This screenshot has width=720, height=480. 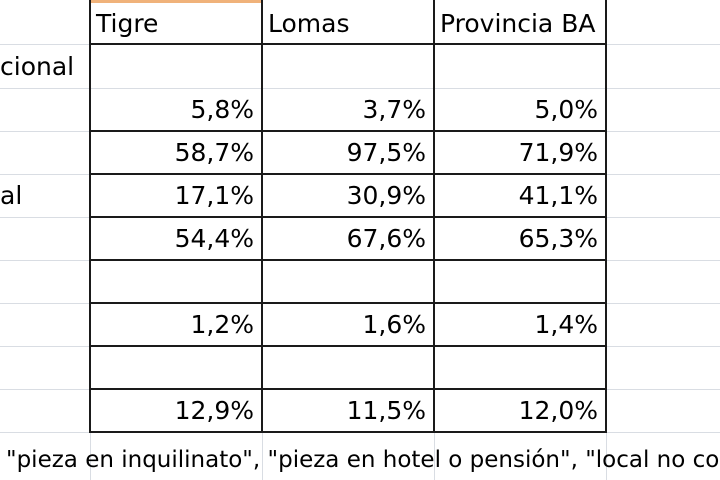 What do you see at coordinates (214, 410) in the screenshot?
I see `cell-tigre: 12,9%` at bounding box center [214, 410].